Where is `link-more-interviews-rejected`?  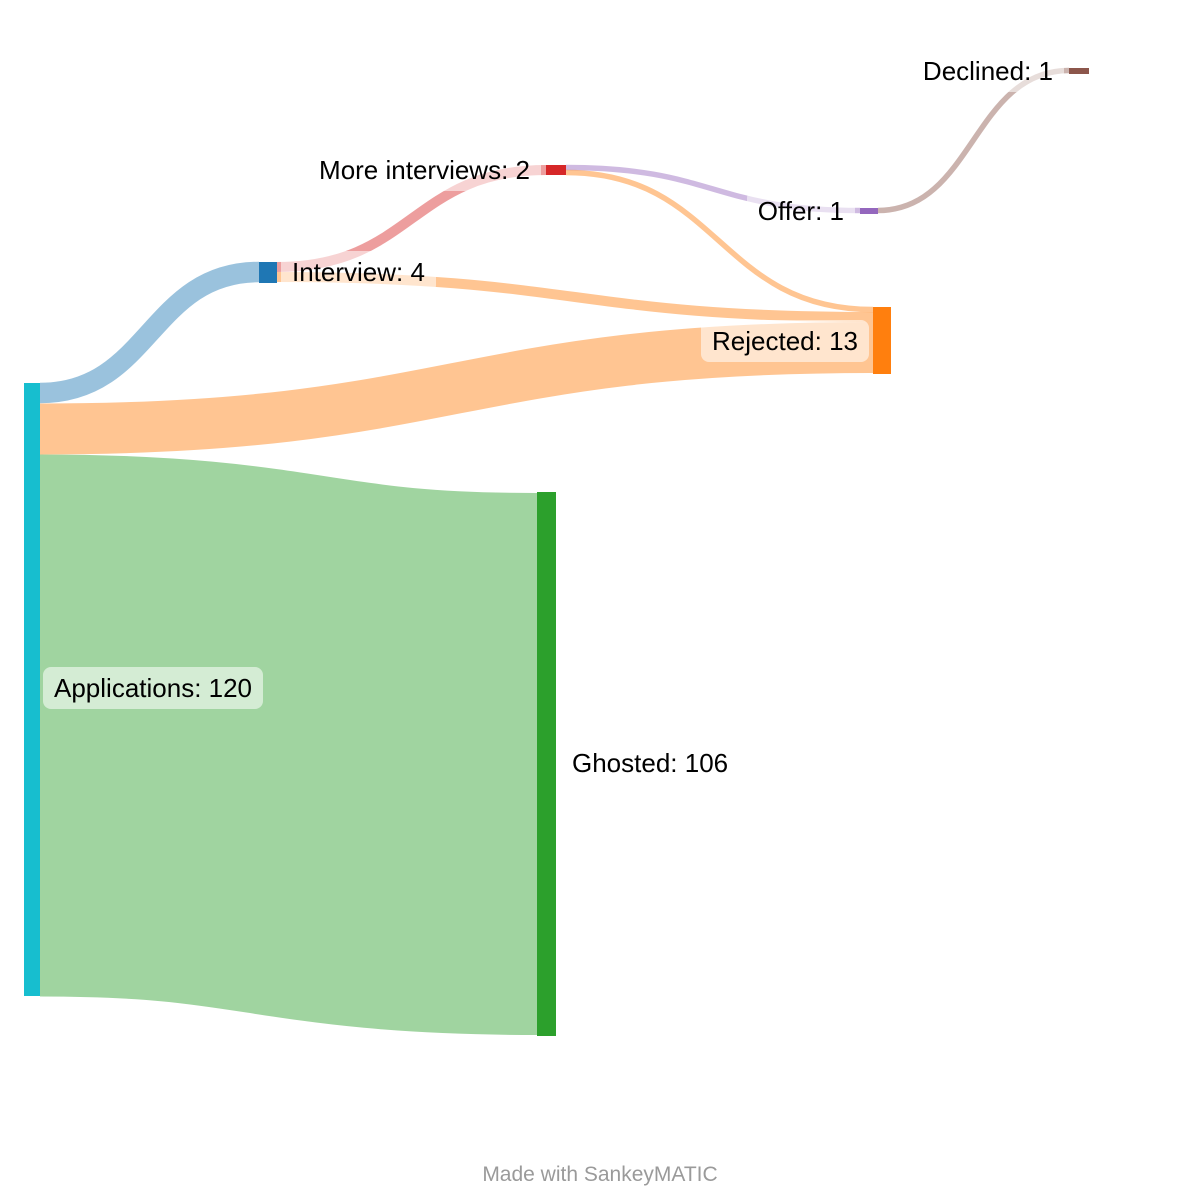 link-more-interviews-rejected is located at coordinates (719, 241).